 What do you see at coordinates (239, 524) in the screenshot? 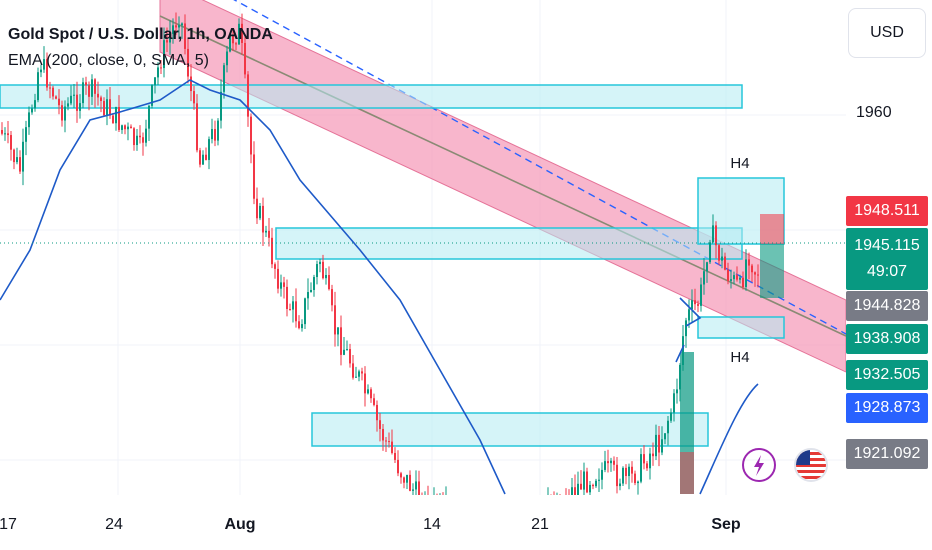
I see `x-tick-label: Aug` at bounding box center [239, 524].